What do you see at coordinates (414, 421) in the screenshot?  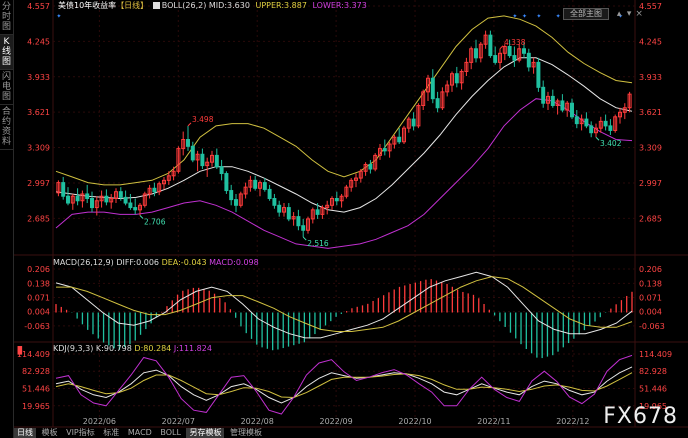 I see `date-tick: 2022/10` at bounding box center [414, 421].